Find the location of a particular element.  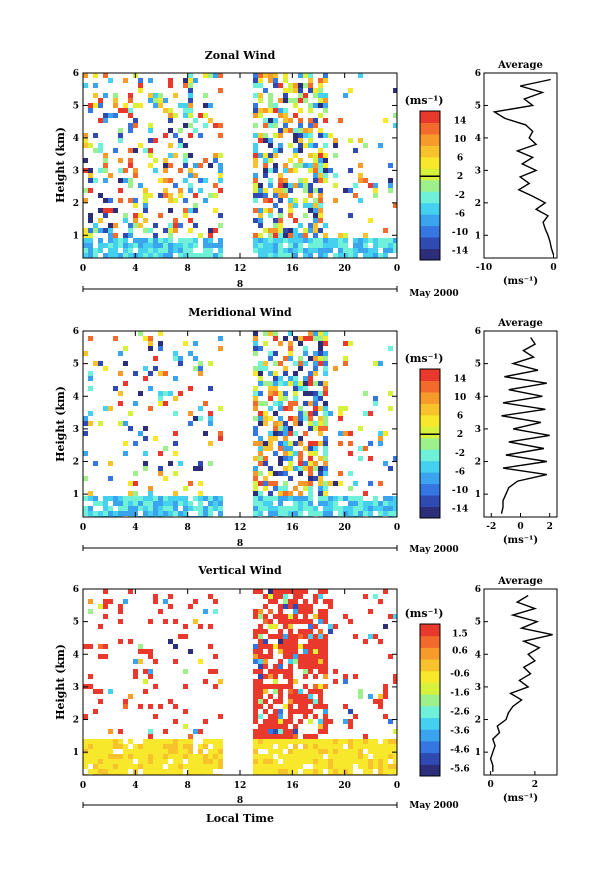

zonal-heatmap is located at coordinates (240, 165).